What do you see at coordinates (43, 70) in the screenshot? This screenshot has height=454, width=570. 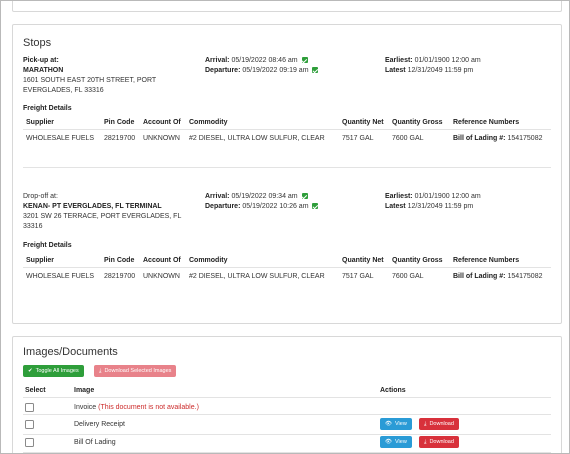 I see `pickup-name: MARATHON` at bounding box center [43, 70].